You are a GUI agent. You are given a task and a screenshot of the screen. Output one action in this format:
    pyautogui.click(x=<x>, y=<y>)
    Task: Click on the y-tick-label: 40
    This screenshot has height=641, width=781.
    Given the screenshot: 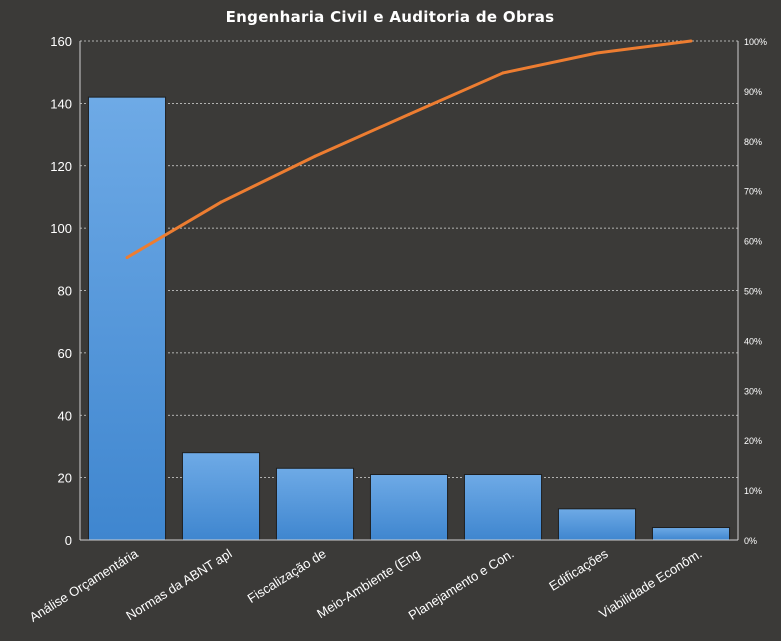 What is the action you would take?
    pyautogui.click(x=65, y=415)
    